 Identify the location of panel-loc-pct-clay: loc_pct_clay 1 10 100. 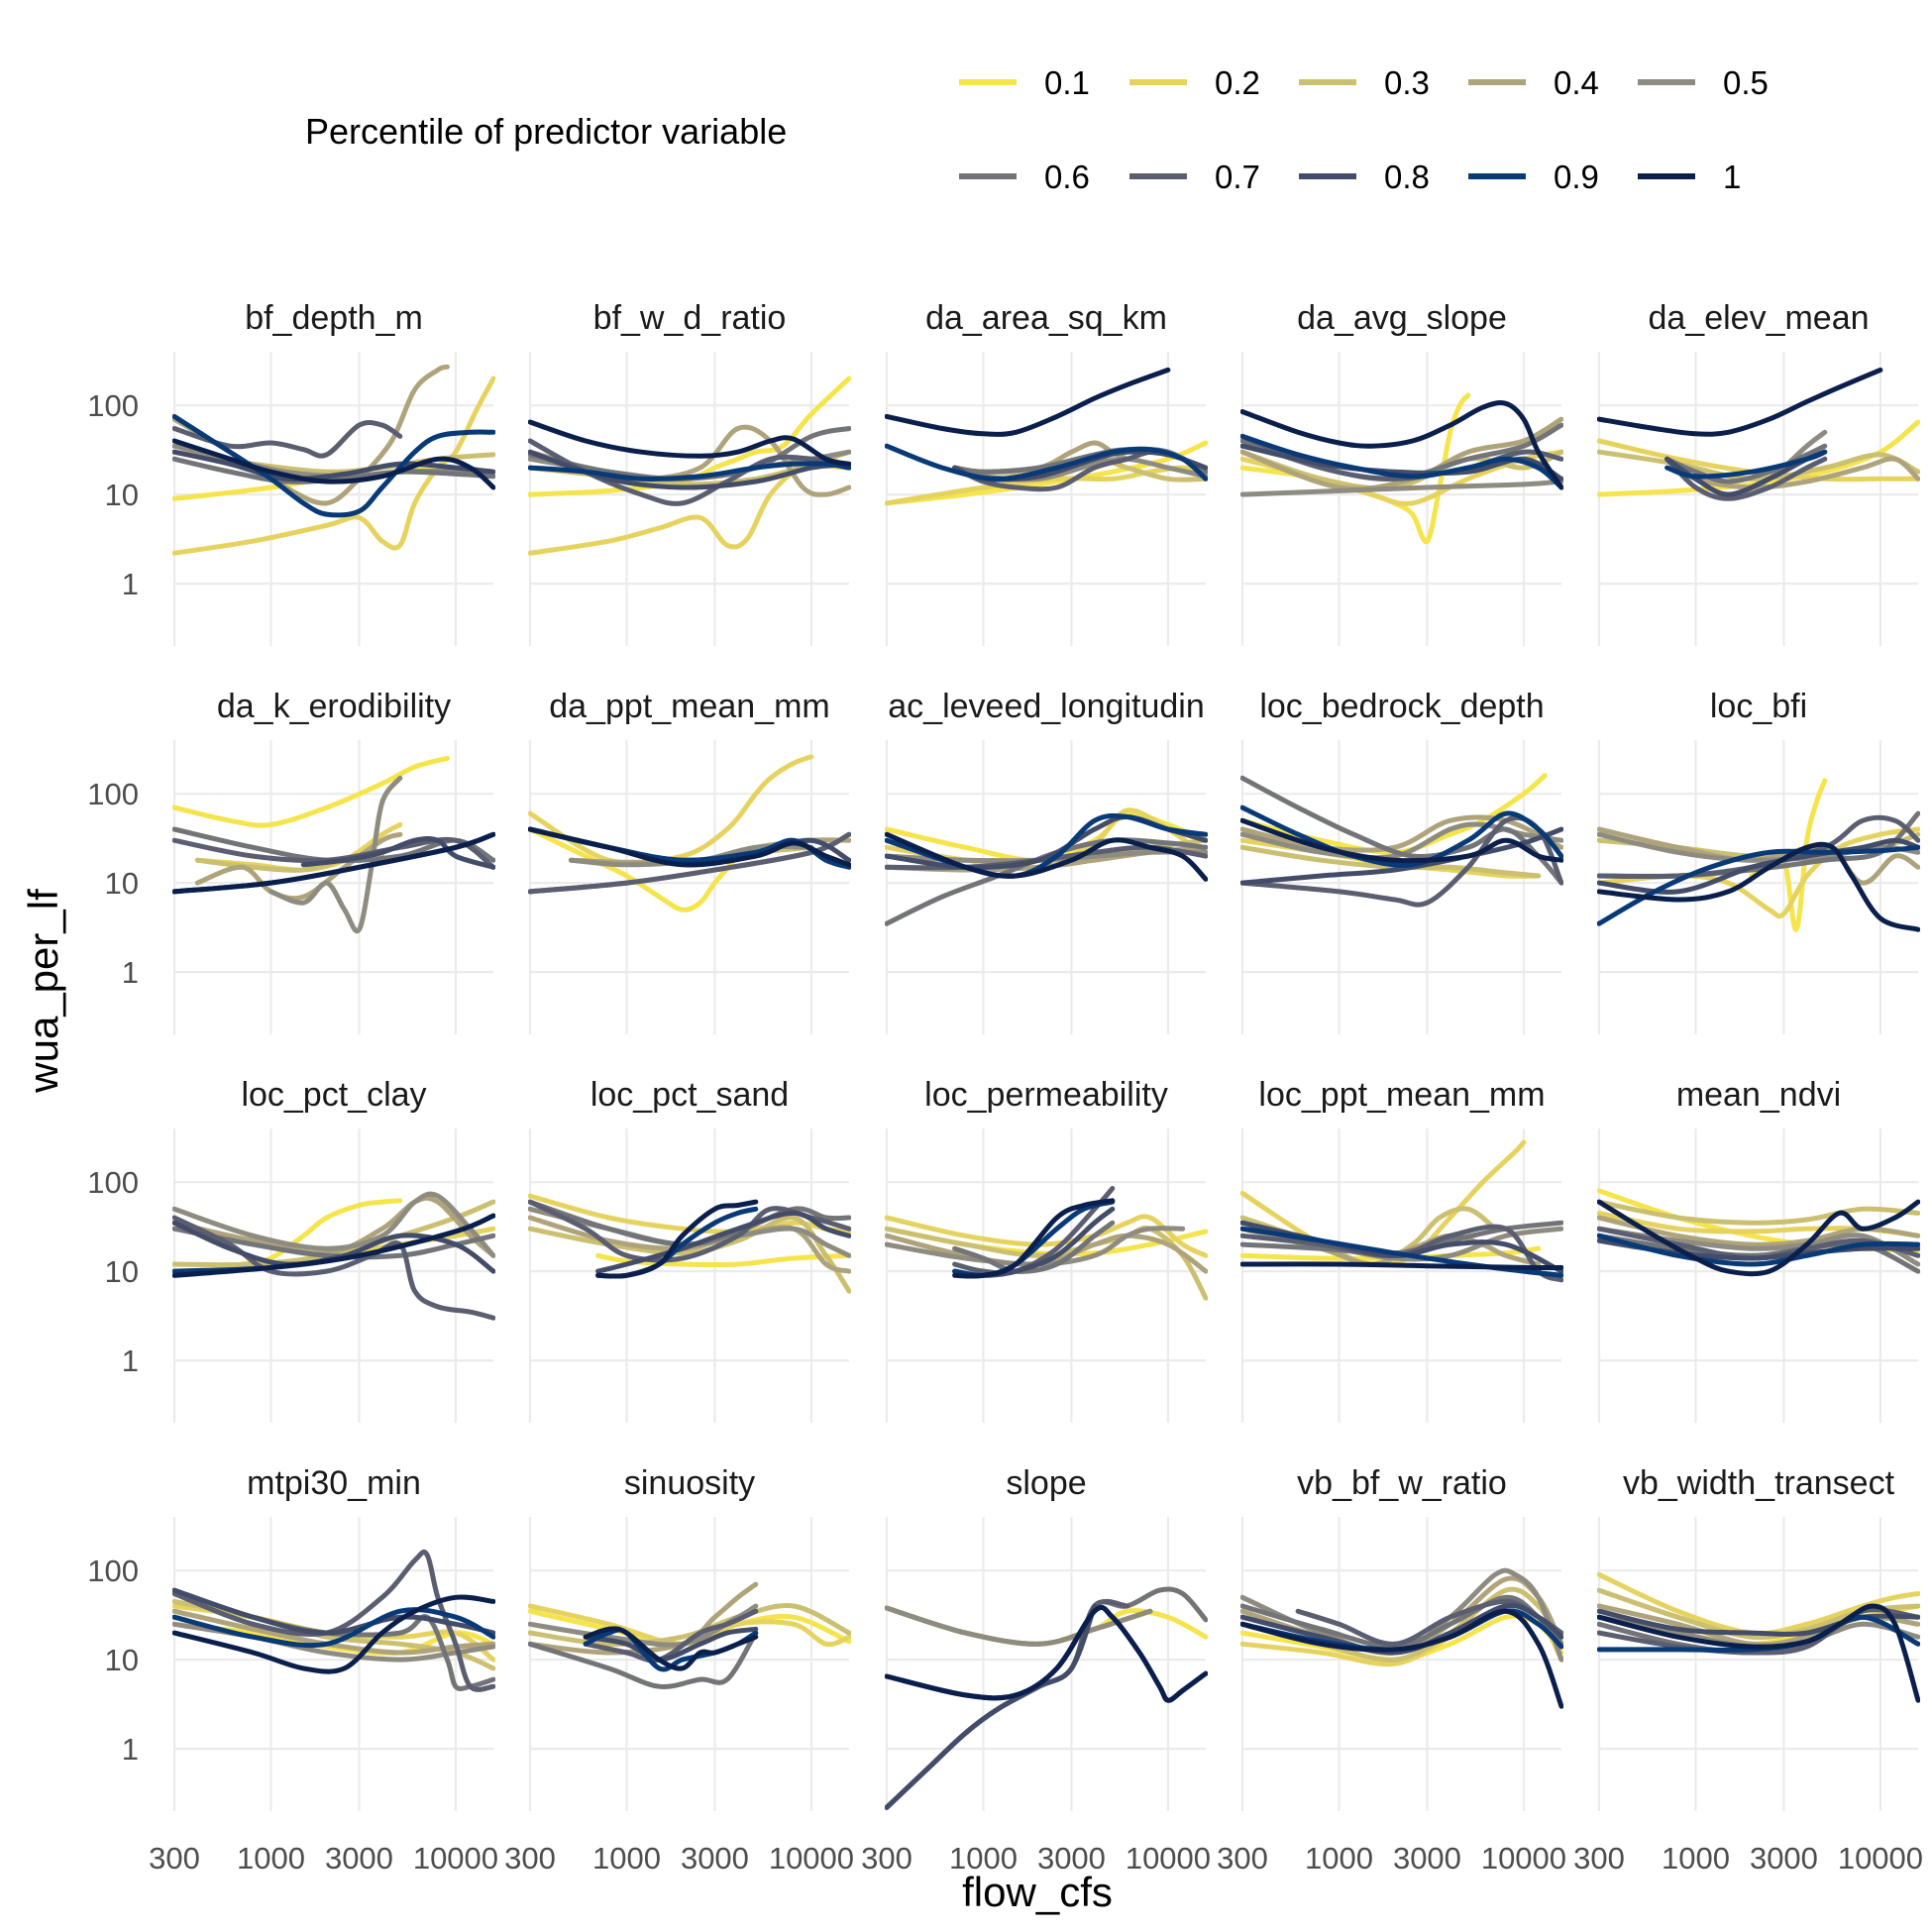
(291, 1249).